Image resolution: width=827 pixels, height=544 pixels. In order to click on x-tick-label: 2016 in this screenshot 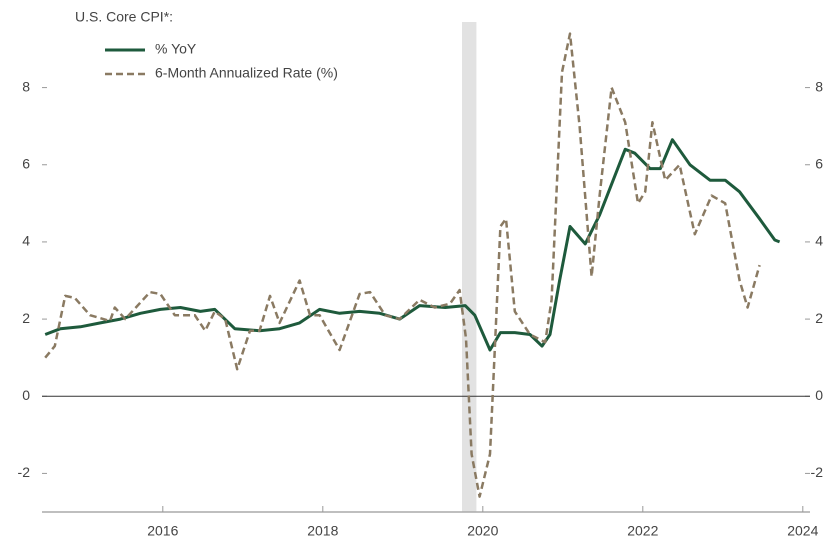, I will do `click(162, 531)`.